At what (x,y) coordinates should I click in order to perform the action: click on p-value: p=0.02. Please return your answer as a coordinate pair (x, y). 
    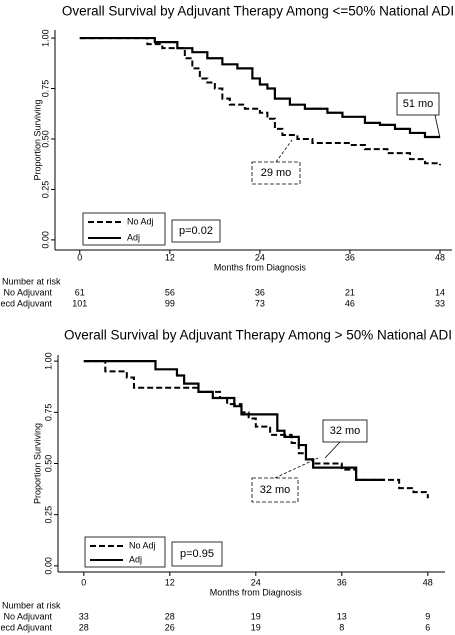
    Looking at the image, I should click on (196, 231).